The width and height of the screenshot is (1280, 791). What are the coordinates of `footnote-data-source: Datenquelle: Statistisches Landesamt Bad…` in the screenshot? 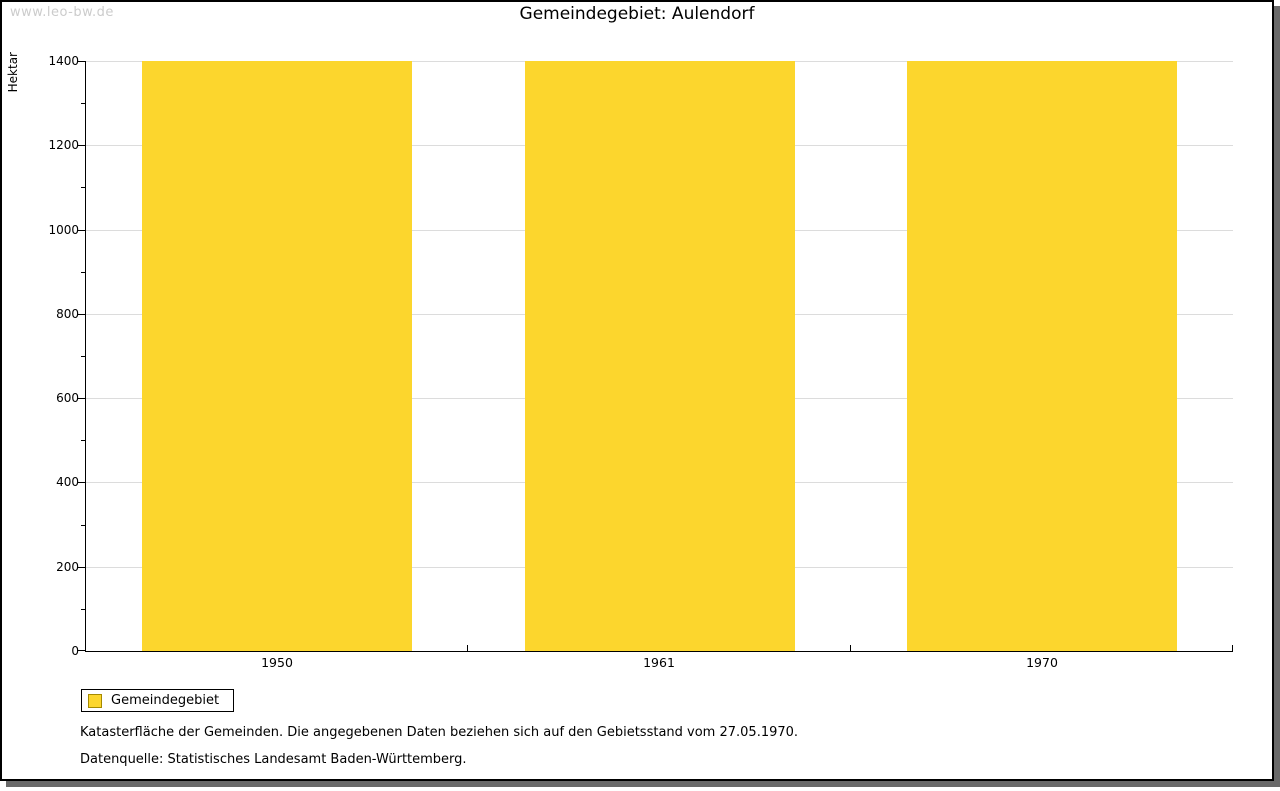 It's located at (273, 759).